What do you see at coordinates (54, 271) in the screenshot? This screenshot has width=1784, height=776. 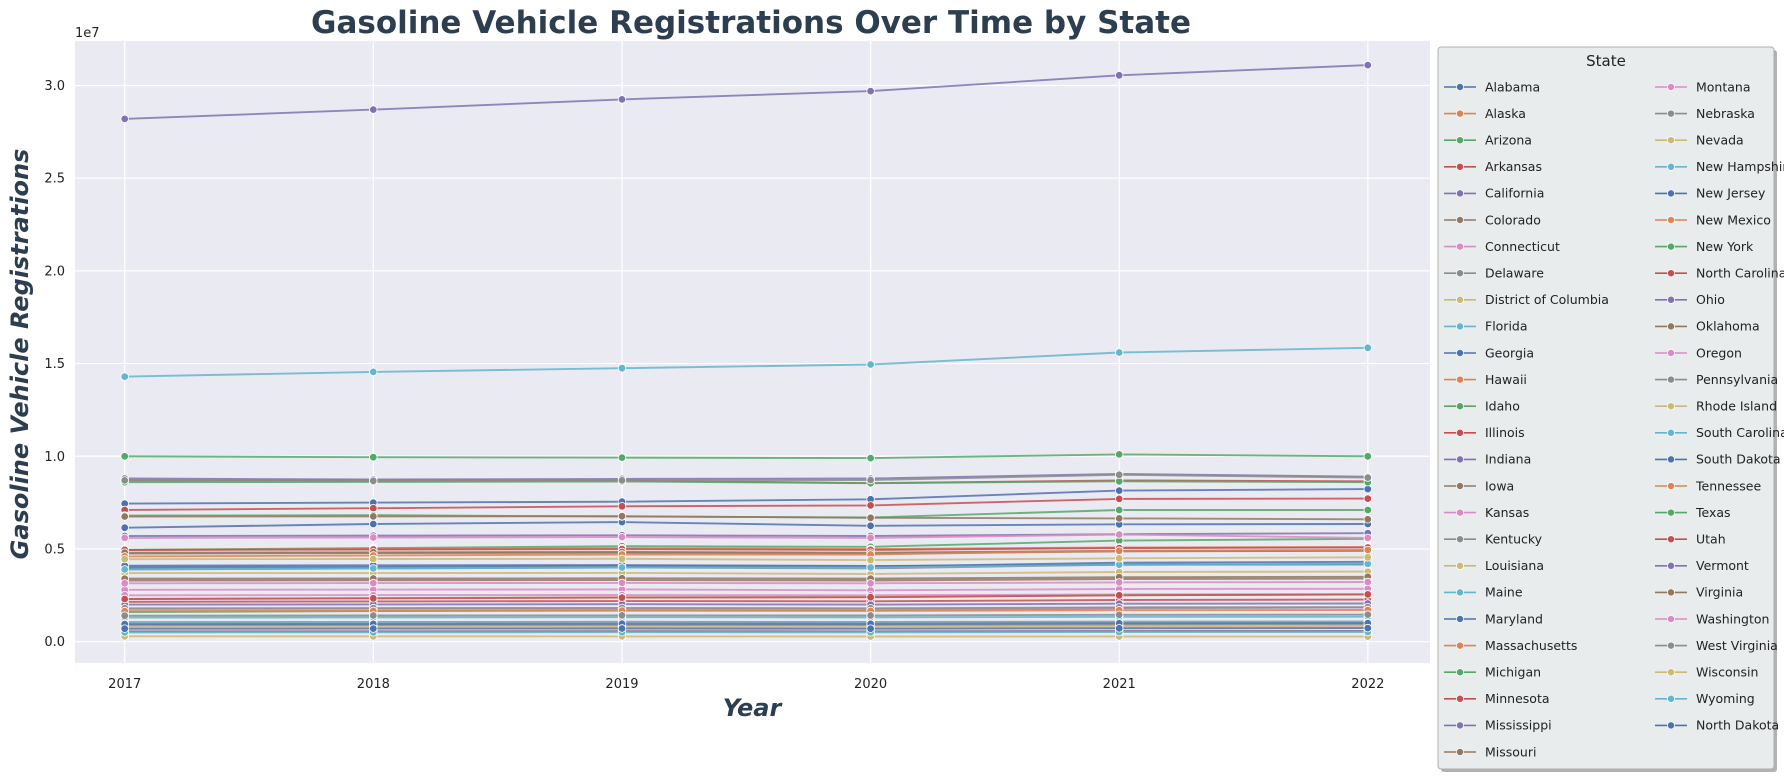 I see `y-tick-label: 2.0` at bounding box center [54, 271].